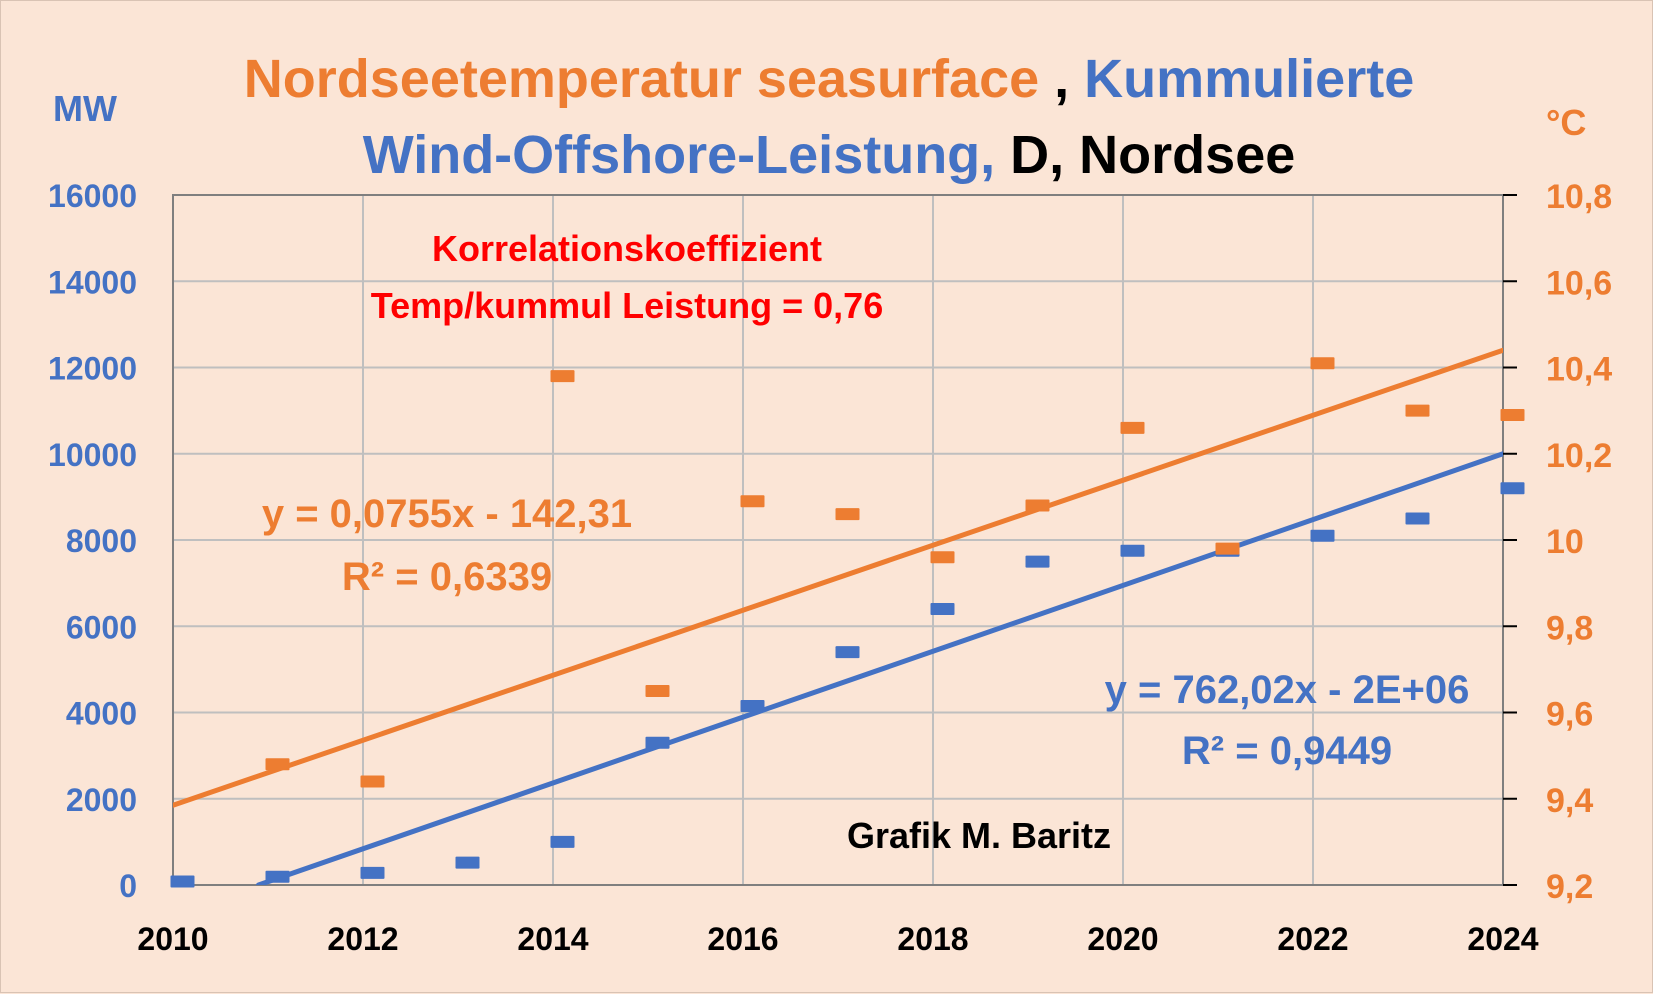 The width and height of the screenshot is (1653, 994). What do you see at coordinates (742, 939) in the screenshot?
I see `x-tick-label: 2016` at bounding box center [742, 939].